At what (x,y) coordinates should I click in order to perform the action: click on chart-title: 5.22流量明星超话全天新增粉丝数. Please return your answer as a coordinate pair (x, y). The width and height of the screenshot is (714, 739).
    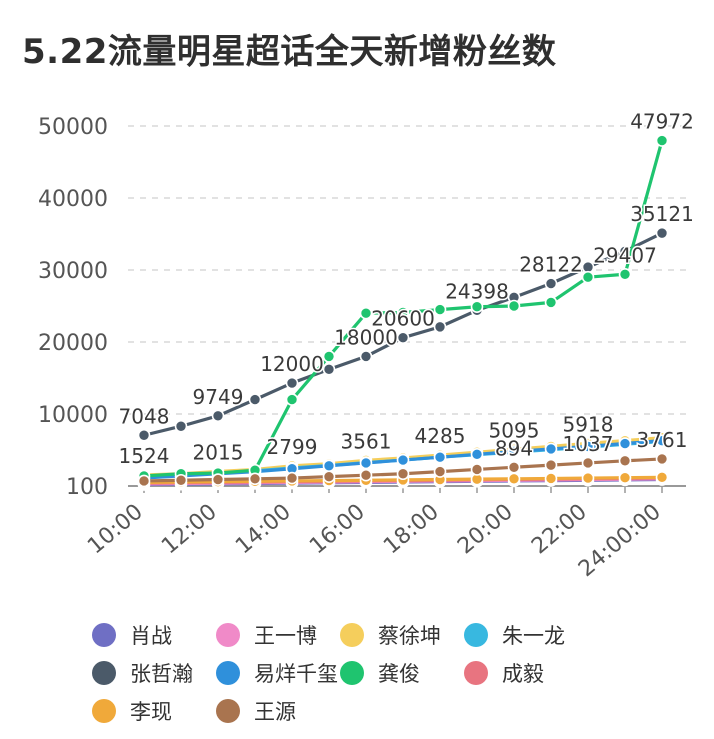
    Looking at the image, I should click on (289, 52).